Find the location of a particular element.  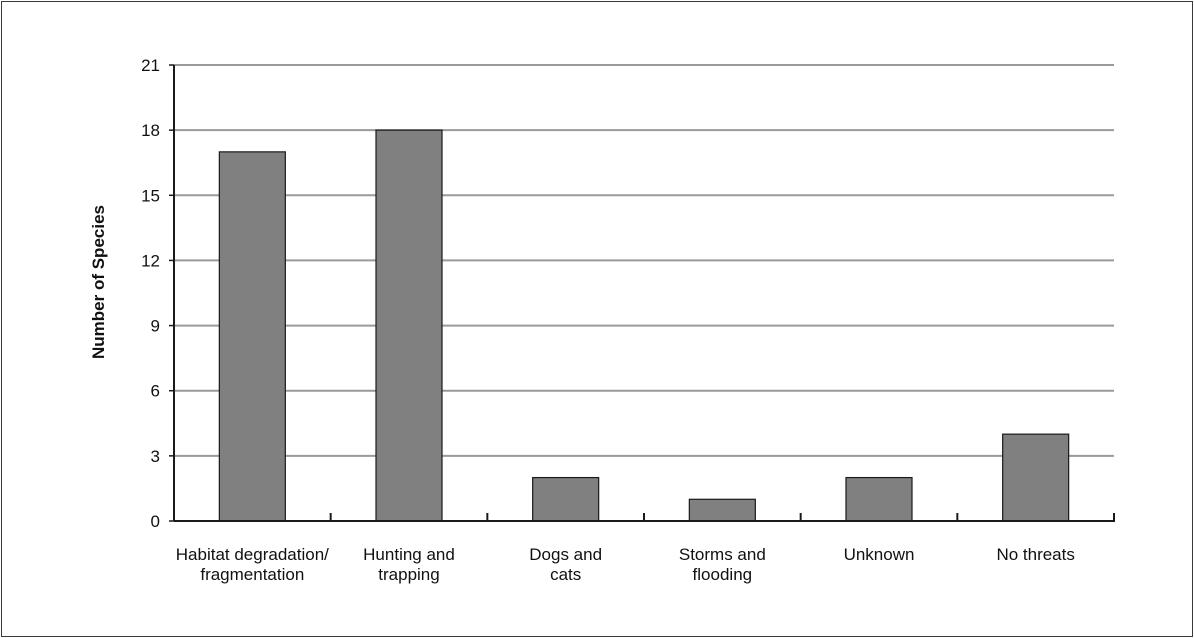

x-category-label: cats is located at coordinates (565, 574).